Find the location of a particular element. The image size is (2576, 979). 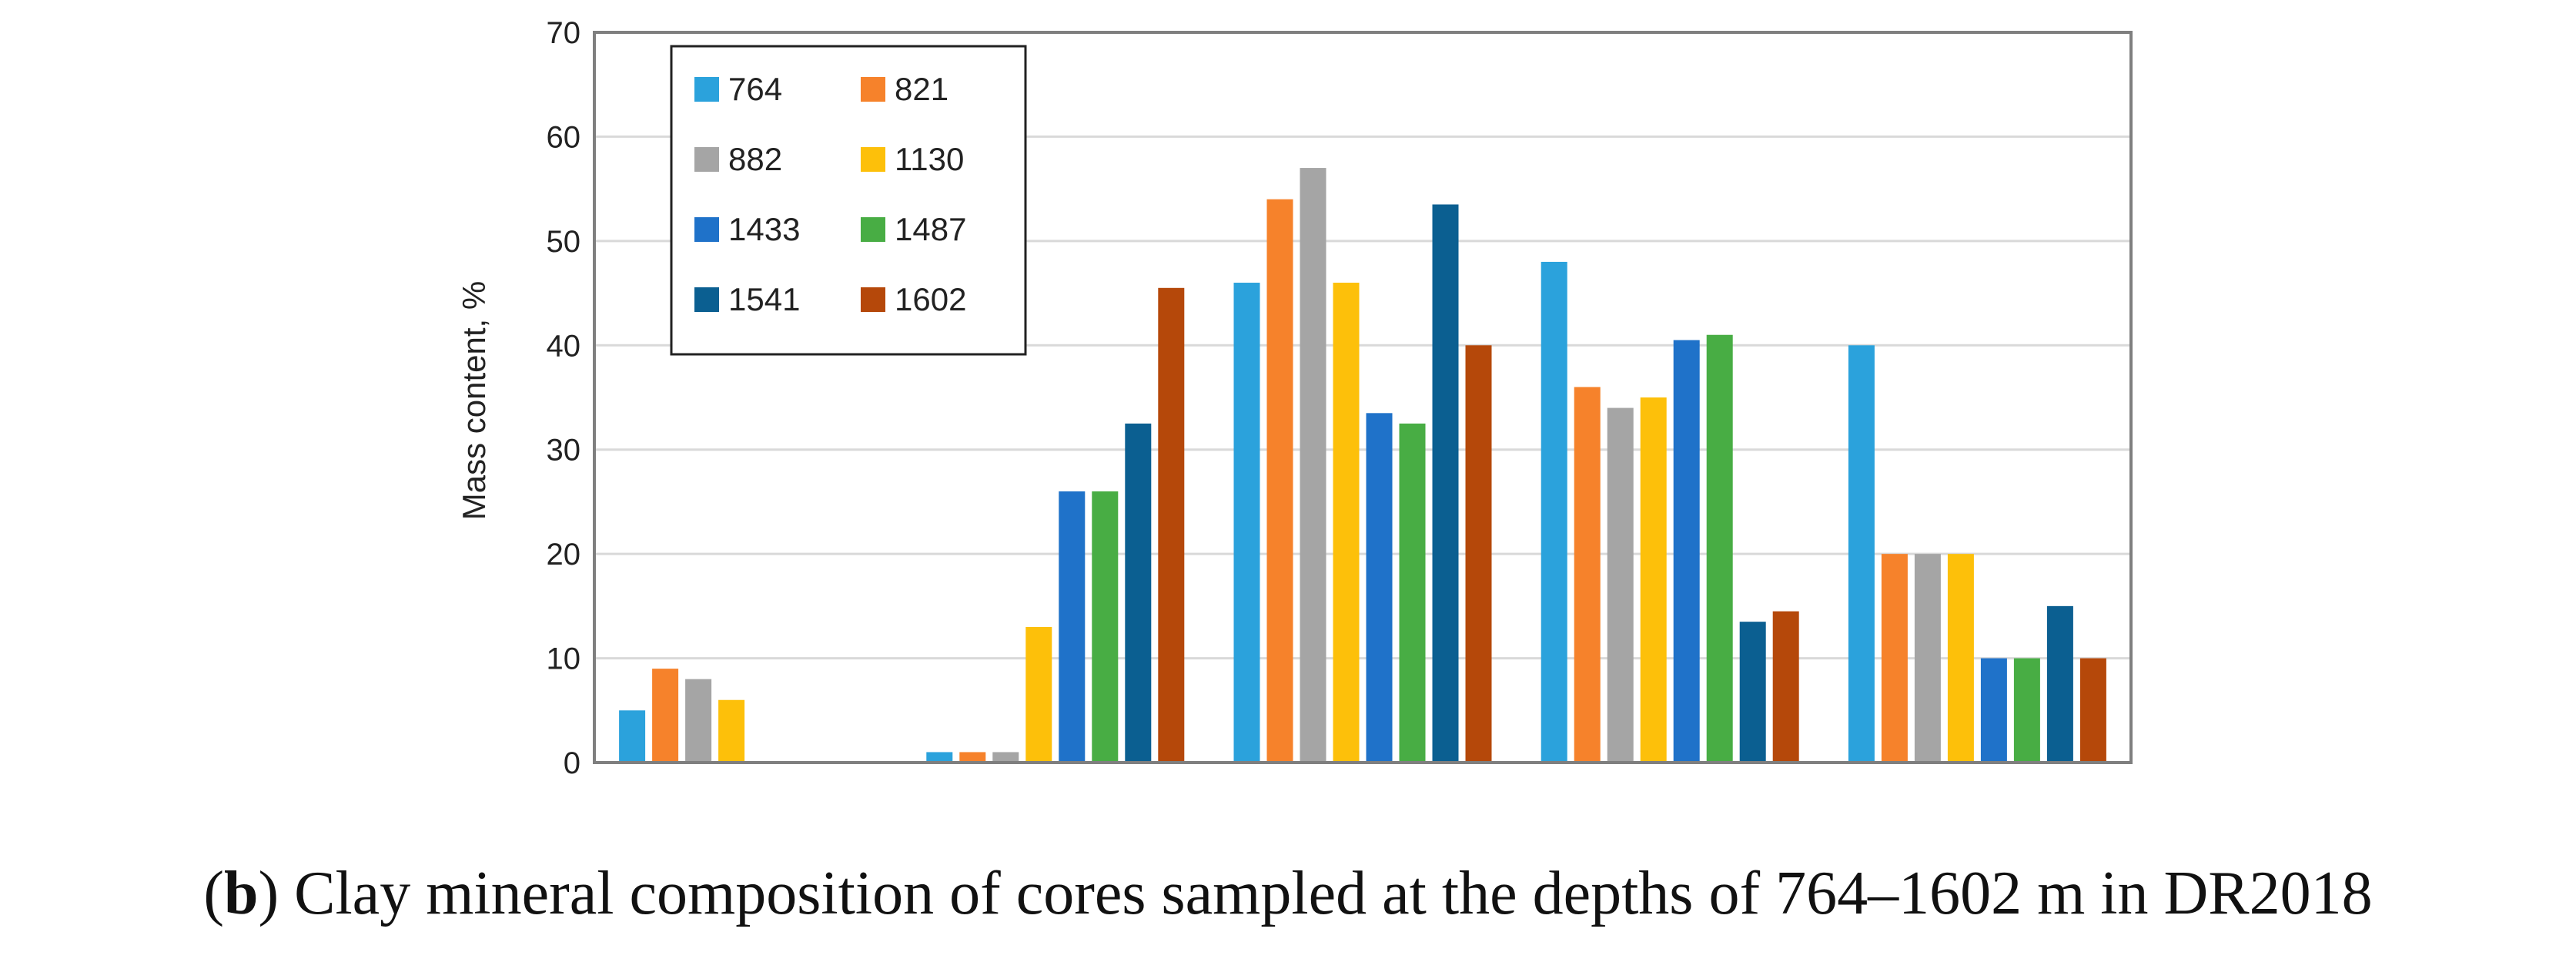

legend-label-764: 764 is located at coordinates (755, 89).